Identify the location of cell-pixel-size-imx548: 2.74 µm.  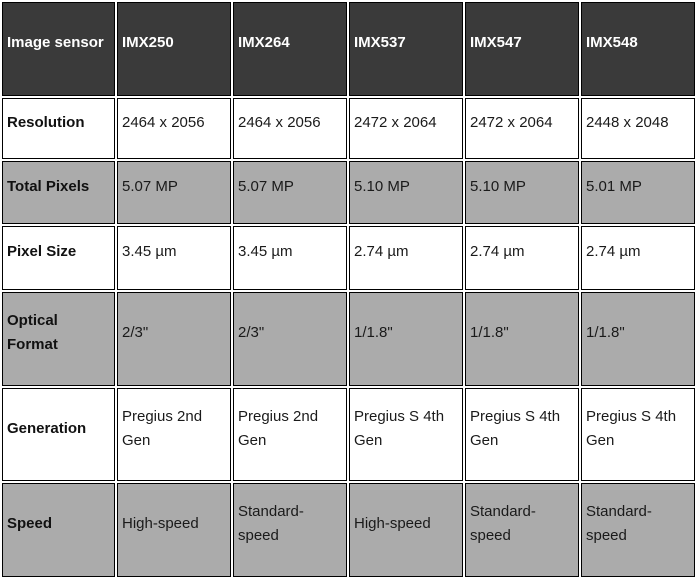
(638, 258).